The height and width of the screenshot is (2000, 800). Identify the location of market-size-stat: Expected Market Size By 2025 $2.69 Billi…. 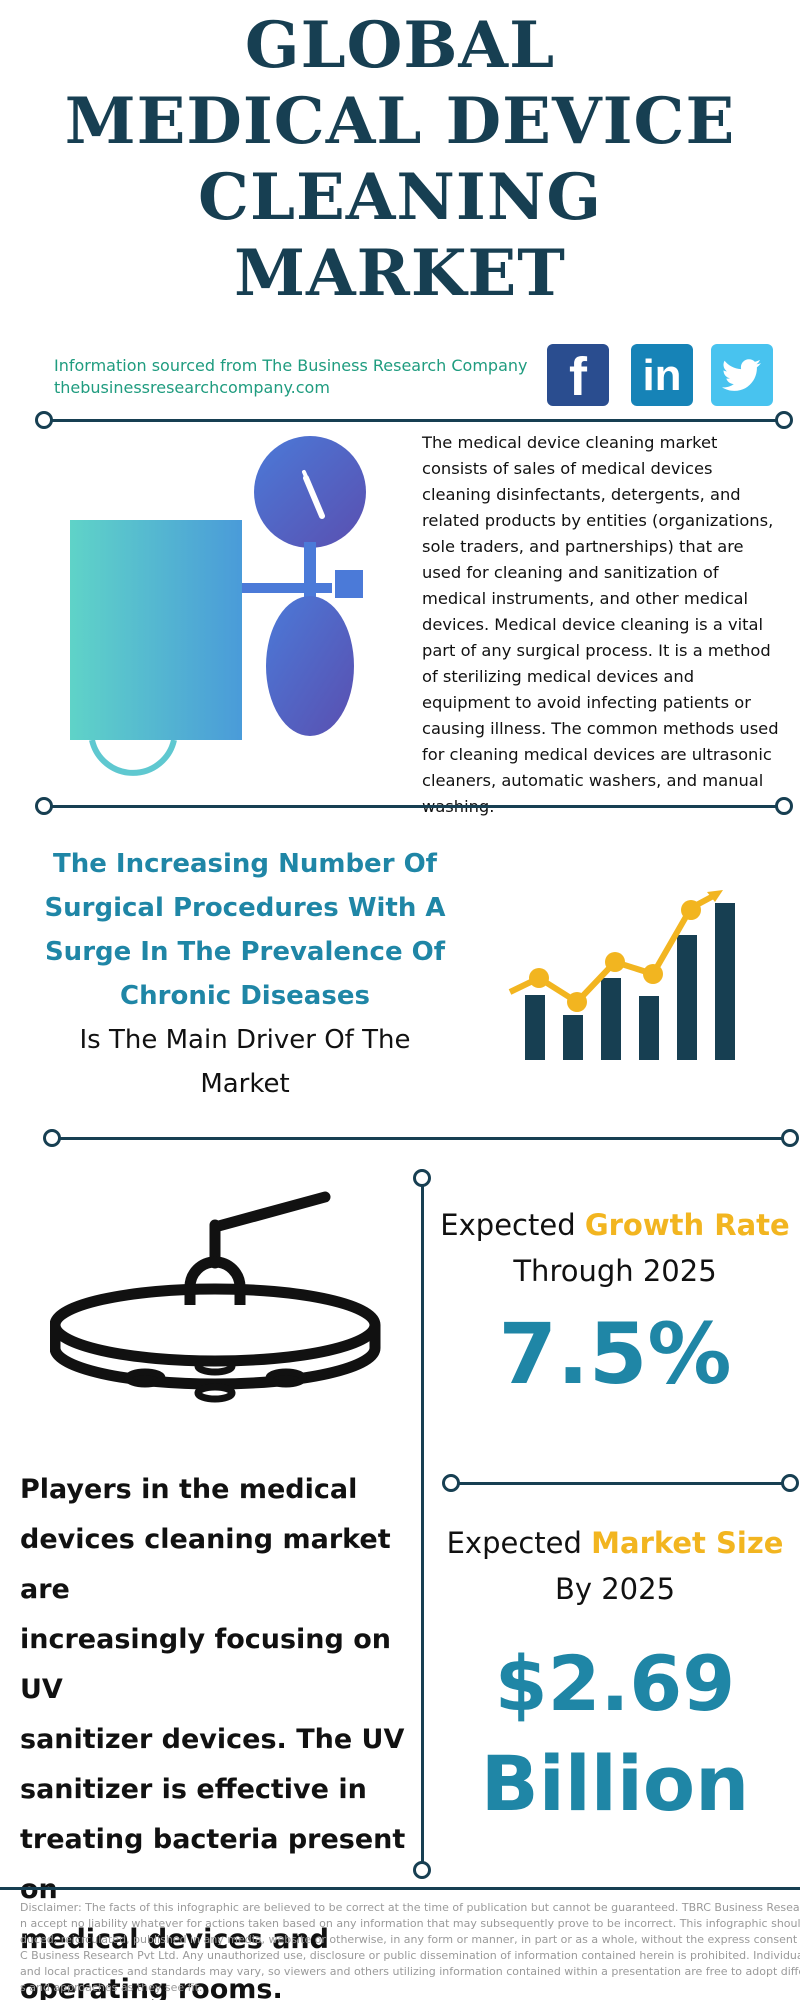
(615, 1677).